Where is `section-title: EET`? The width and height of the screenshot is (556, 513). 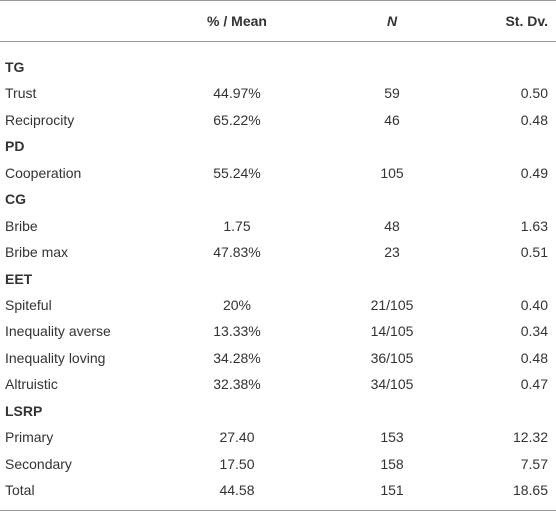
section-title: EET is located at coordinates (19, 278).